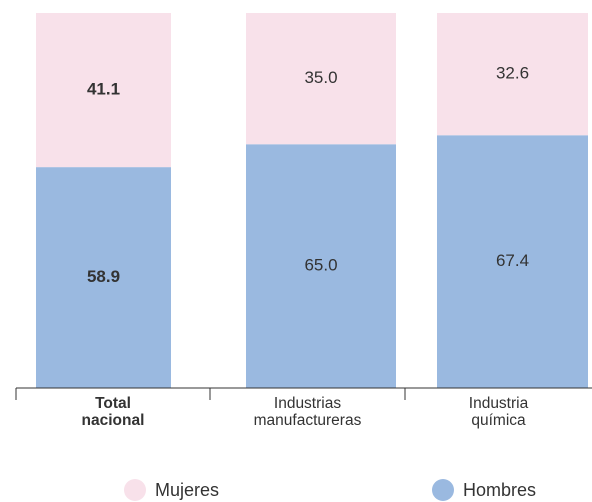 This screenshot has height=502, width=592. I want to click on value-label: 35.0, so click(320, 77).